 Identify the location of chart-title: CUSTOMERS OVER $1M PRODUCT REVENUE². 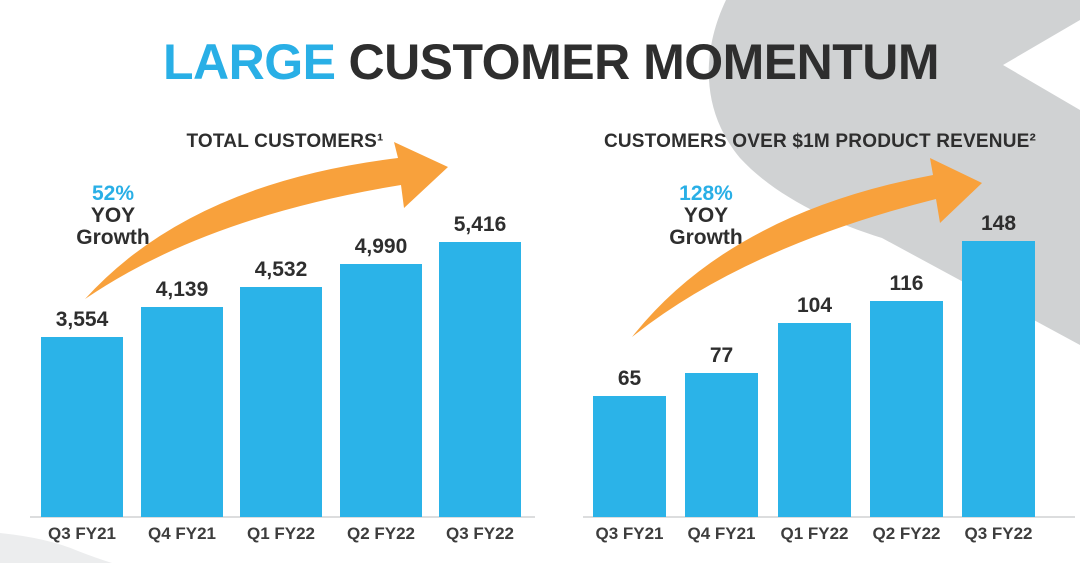
(820, 141).